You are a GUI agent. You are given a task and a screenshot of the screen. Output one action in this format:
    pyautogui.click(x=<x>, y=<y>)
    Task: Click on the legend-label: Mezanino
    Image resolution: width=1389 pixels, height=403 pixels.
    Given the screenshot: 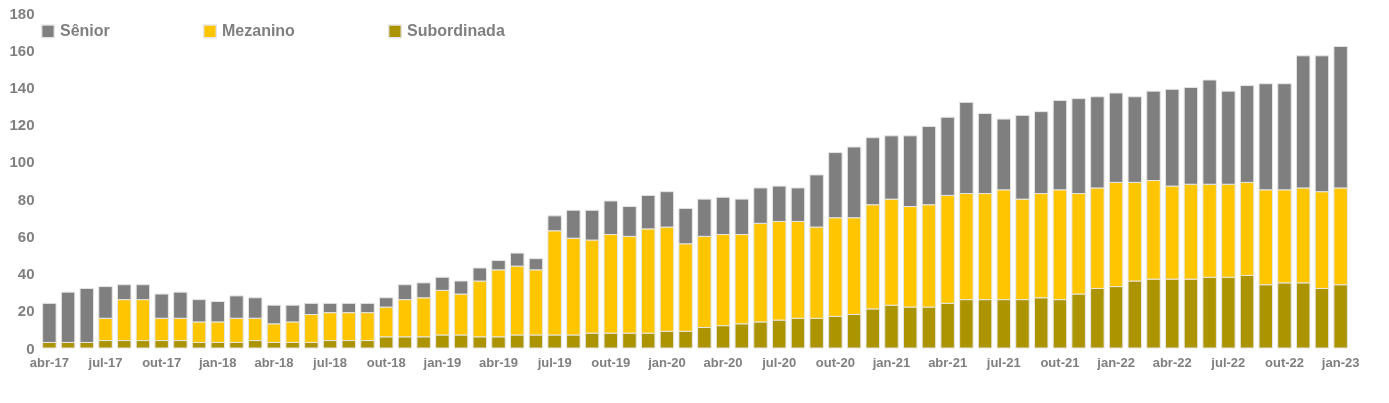 What is the action you would take?
    pyautogui.click(x=259, y=31)
    